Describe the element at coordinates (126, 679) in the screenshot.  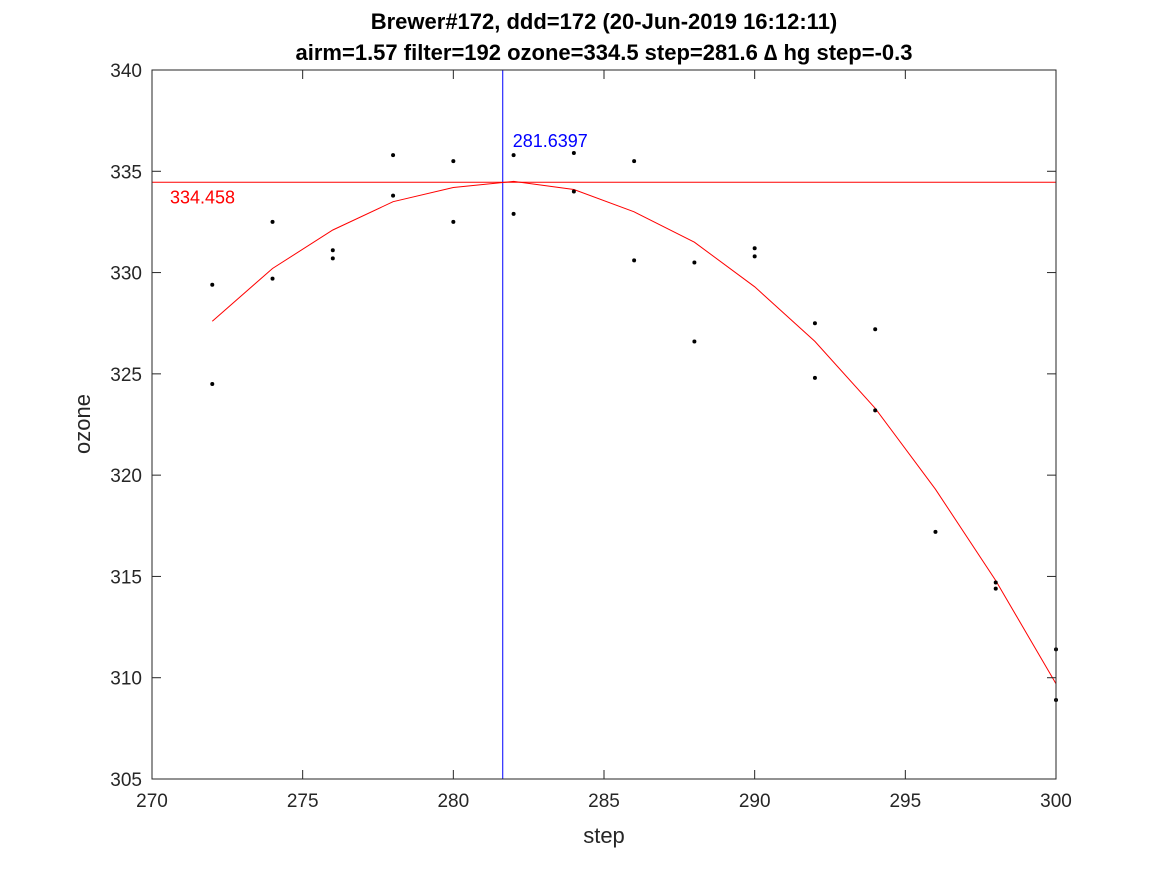
I see `y-tick-label: 310` at that location.